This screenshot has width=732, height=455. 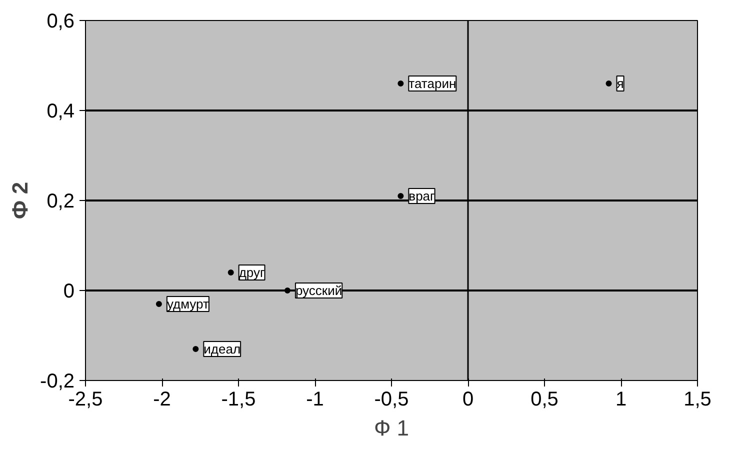 What do you see at coordinates (315, 399) in the screenshot?
I see `x-tick-label: -1` at bounding box center [315, 399].